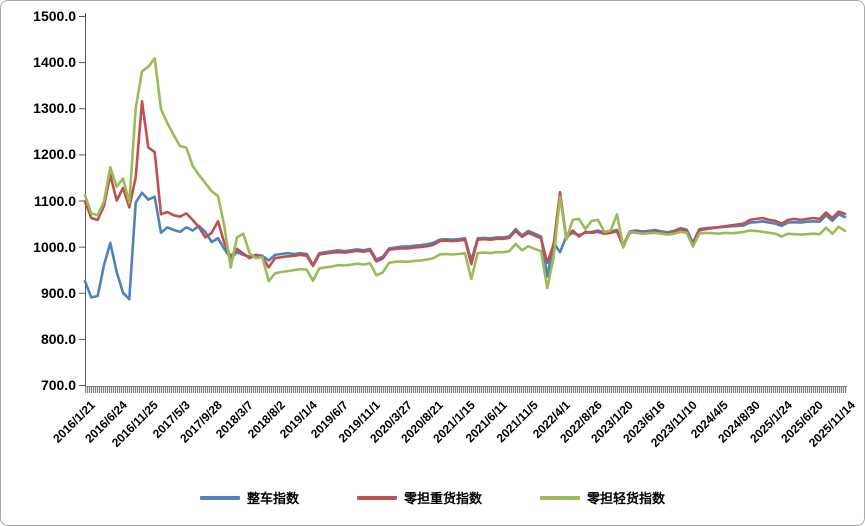  I want to click on legend-item: 整车指数, so click(249, 497).